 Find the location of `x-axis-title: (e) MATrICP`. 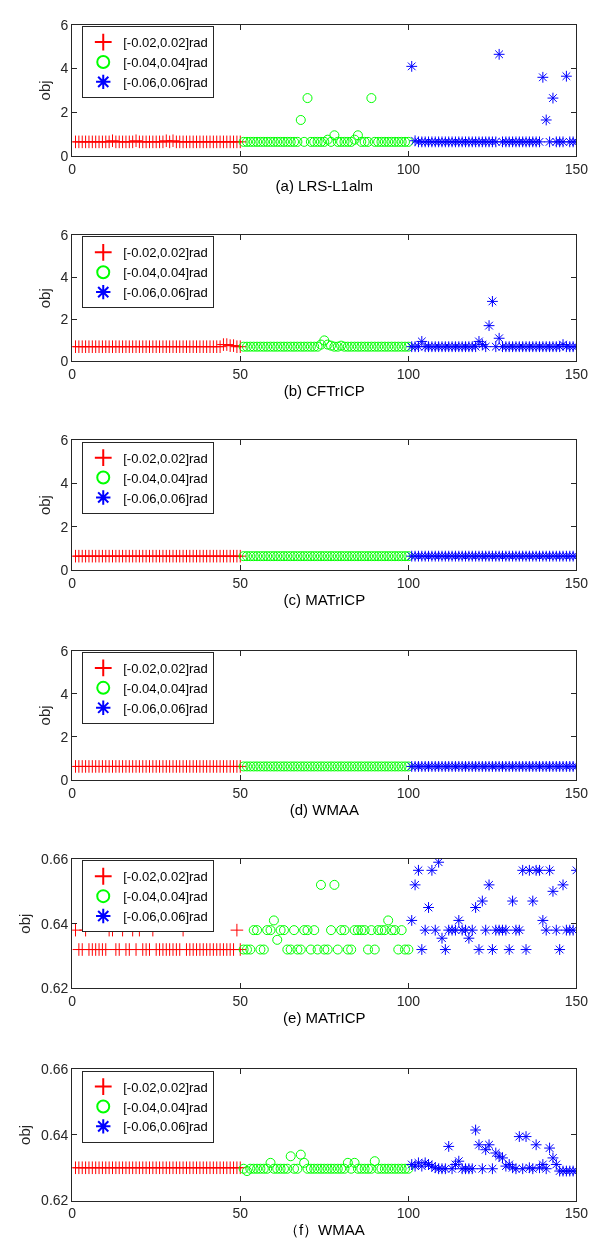

x-axis-title: (e) MATrICP is located at coordinates (324, 1018).